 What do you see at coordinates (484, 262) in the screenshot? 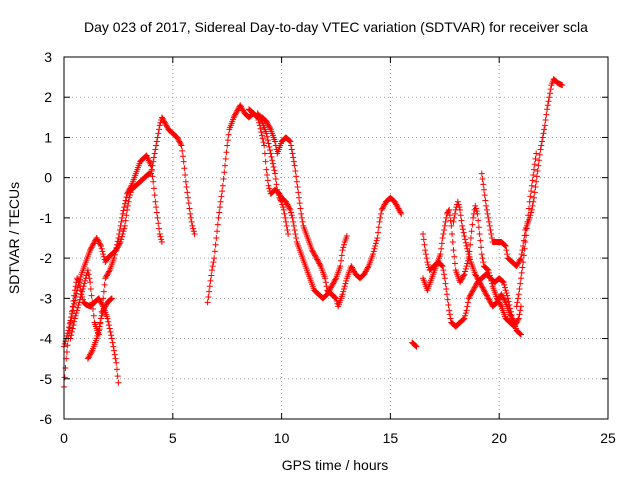
I see `series-k` at bounding box center [484, 262].